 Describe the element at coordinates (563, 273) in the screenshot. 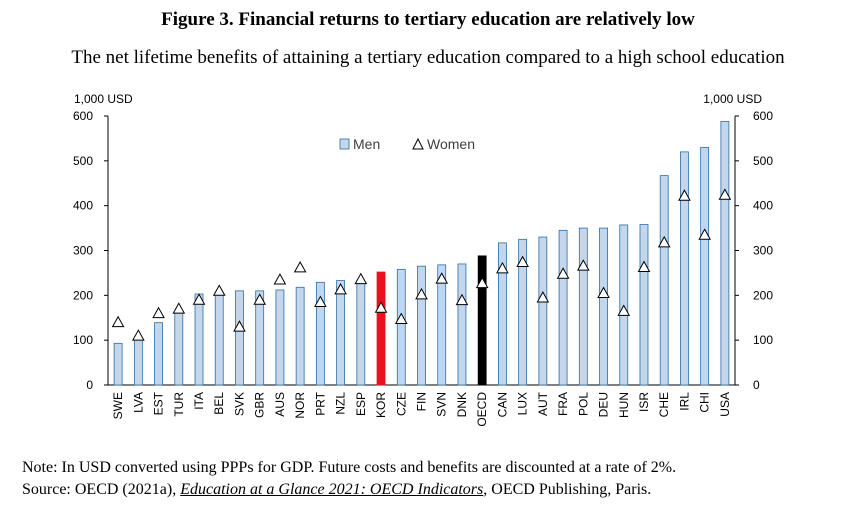

I see `marker-women-fra` at that location.